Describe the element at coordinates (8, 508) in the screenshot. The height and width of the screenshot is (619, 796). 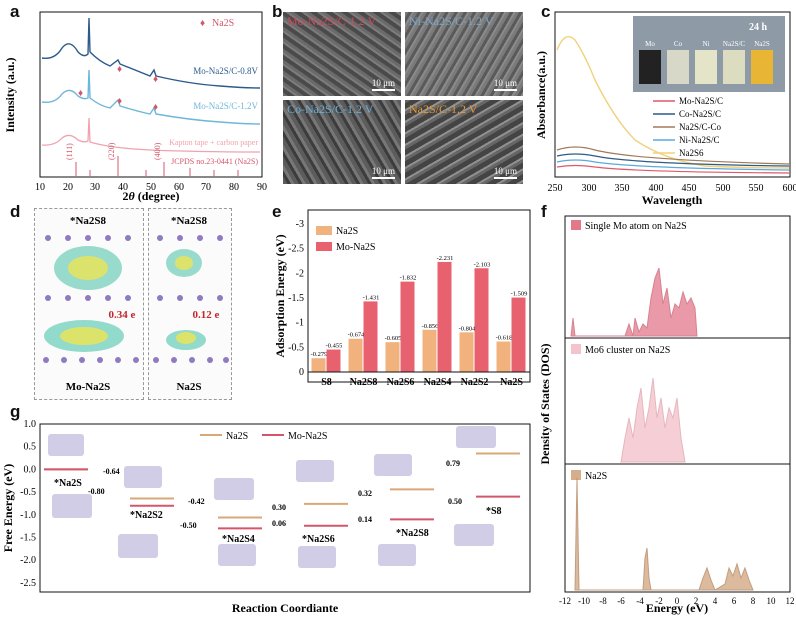
I see `fe-ylabel: Free Energy (eV)` at that location.